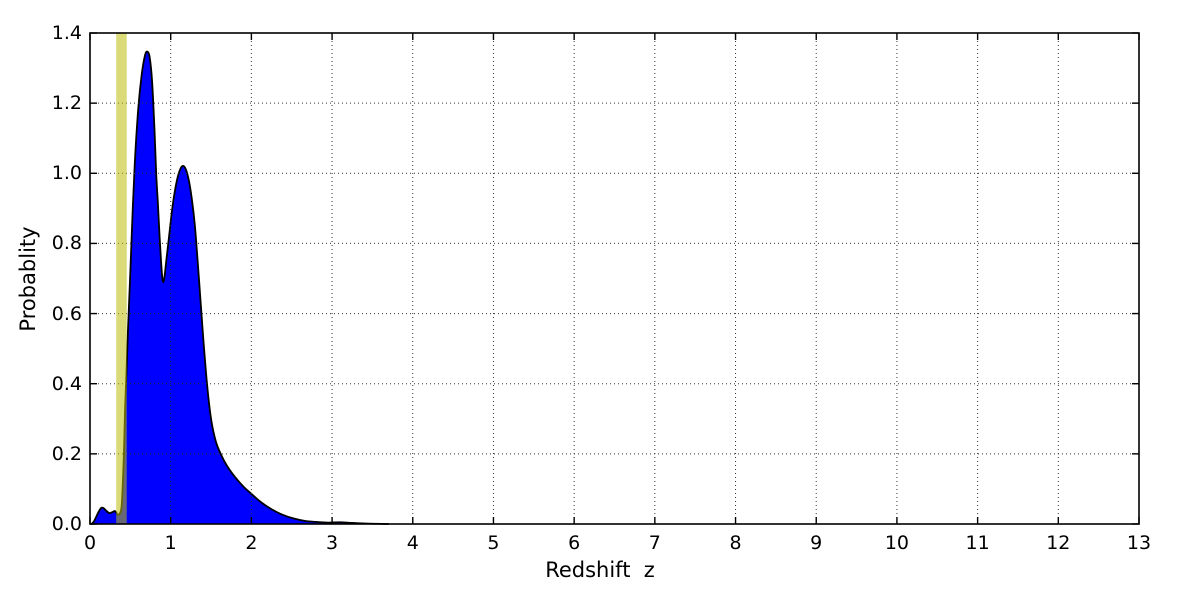  I want to click on y-tick-label: 0.4, so click(66, 383).